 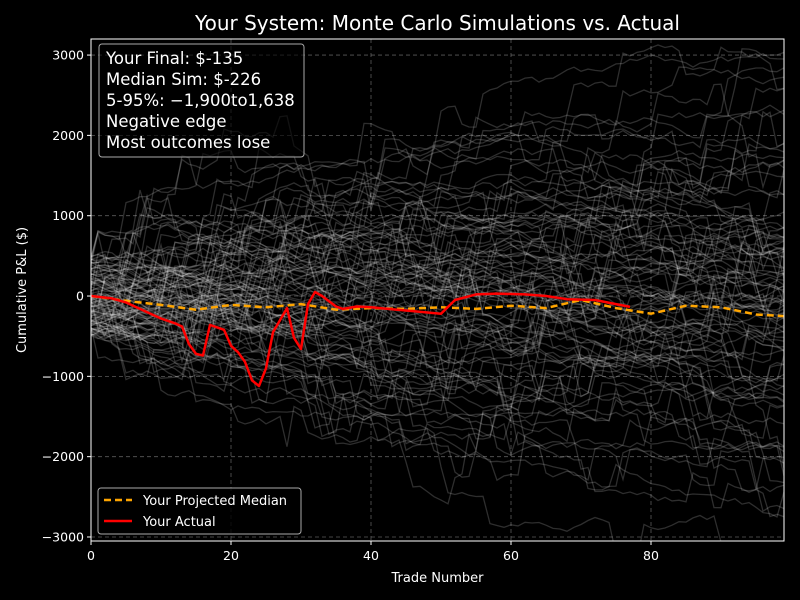 I want to click on x-tick-label: 80, so click(x=651, y=555).